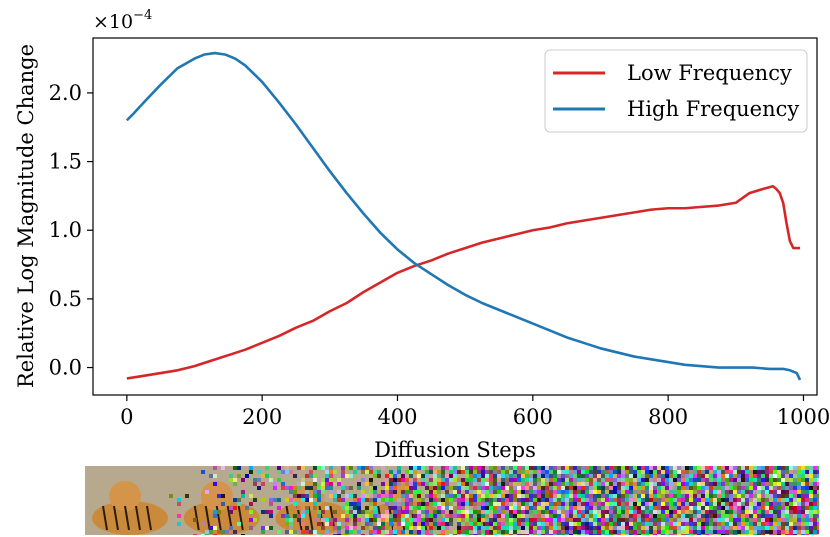 Image resolution: width=830 pixels, height=537 pixels. Describe the element at coordinates (126, 417) in the screenshot. I see `x-tick-label: 0` at that location.